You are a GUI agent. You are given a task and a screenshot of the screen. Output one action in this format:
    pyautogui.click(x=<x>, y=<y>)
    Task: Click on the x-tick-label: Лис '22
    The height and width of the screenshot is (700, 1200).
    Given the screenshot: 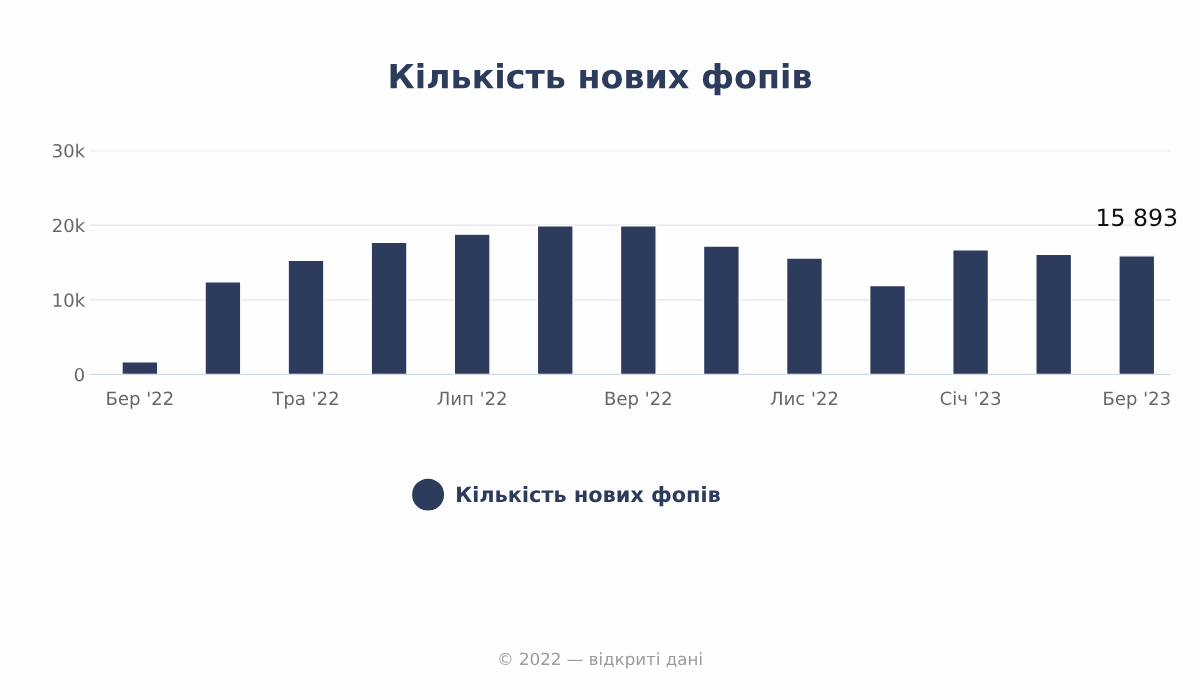 What is the action you would take?
    pyautogui.click(x=804, y=398)
    